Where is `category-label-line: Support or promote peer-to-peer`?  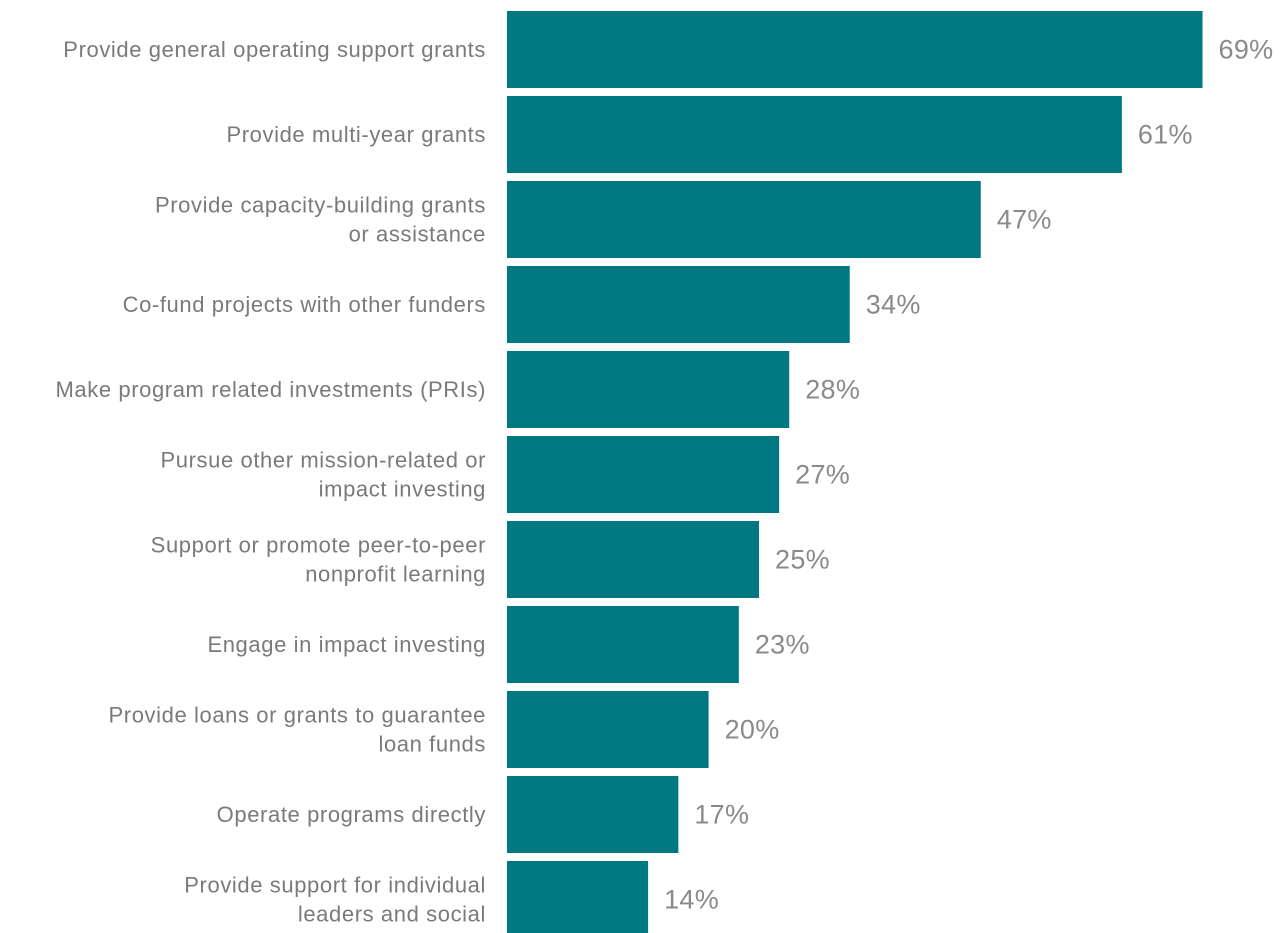
category-label-line: Support or promote peer-to-peer is located at coordinates (318, 545).